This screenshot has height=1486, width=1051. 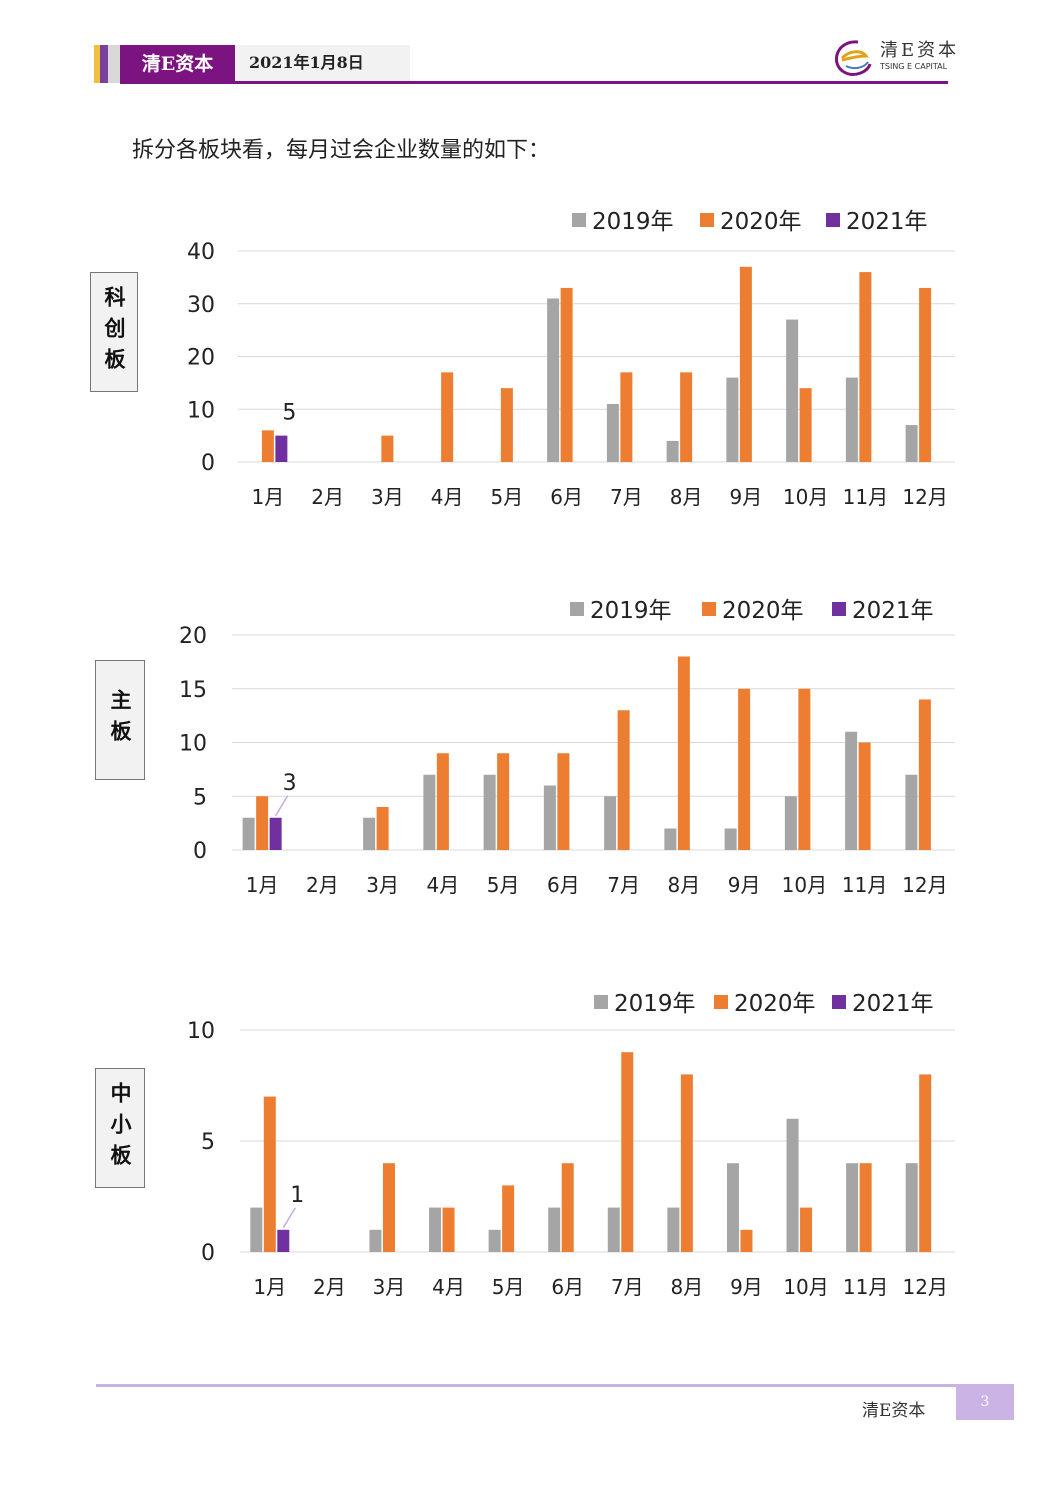 What do you see at coordinates (262, 823) in the screenshot?
I see `bar-2020年-1月` at bounding box center [262, 823].